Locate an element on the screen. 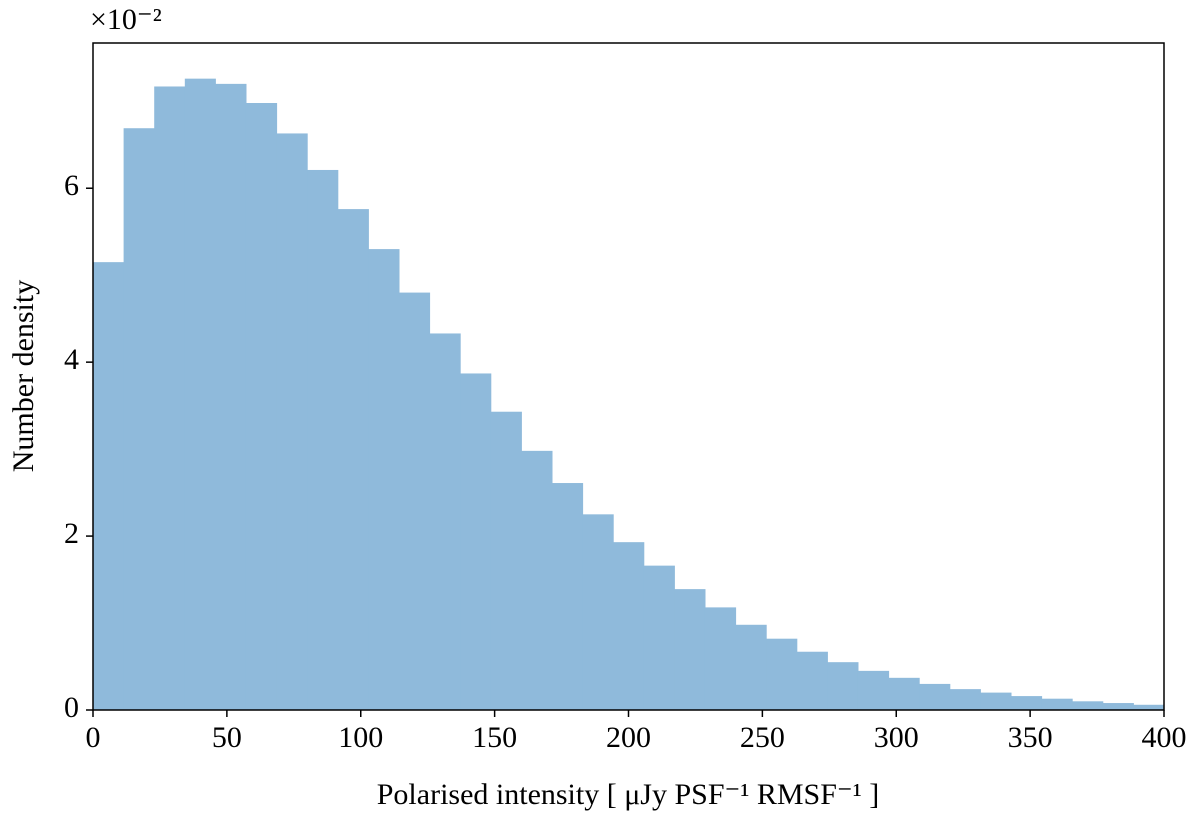 The height and width of the screenshot is (833, 1200). x-axis-label: Polarised intensity [ μJy PSF⁻¹ RMSF⁻¹ ] is located at coordinates (628, 794).